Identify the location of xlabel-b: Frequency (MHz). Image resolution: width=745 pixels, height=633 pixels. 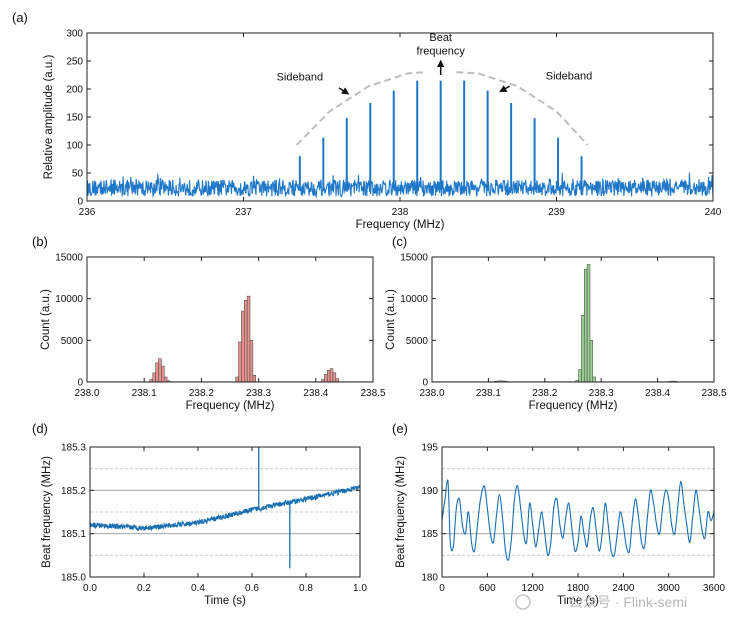
(230, 406).